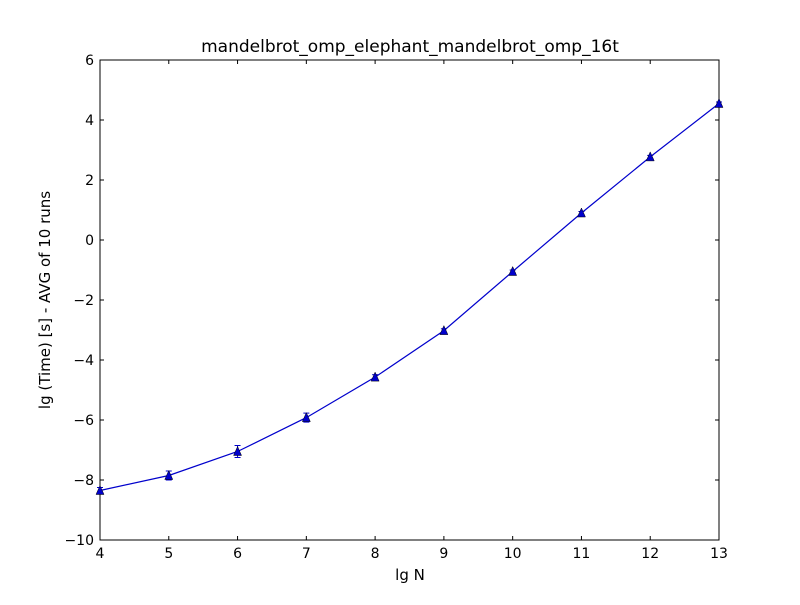 The height and width of the screenshot is (605, 800). I want to click on x-tick-label: 9, so click(443, 554).